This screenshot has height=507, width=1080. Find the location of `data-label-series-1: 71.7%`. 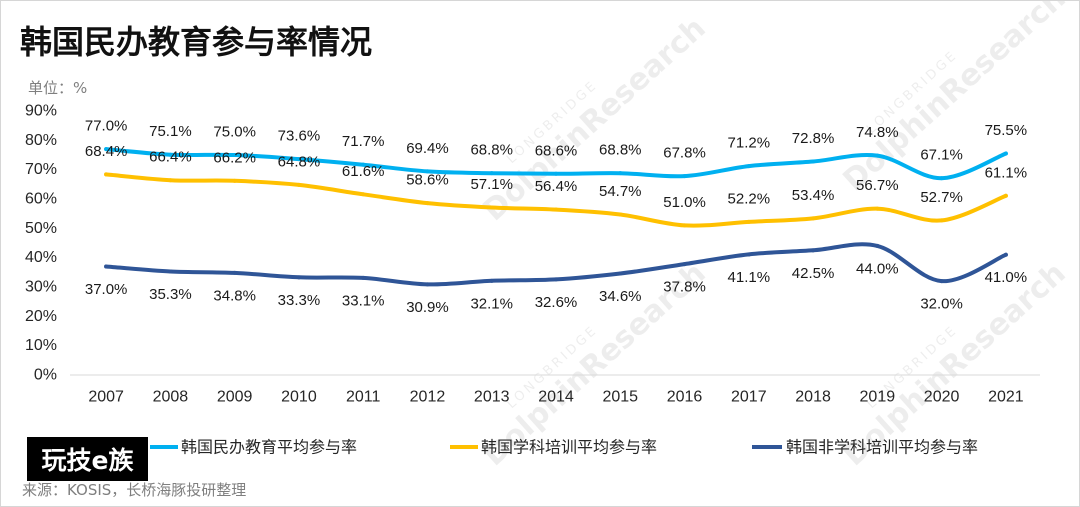

data-label-series-1: 71.7% is located at coordinates (363, 141).